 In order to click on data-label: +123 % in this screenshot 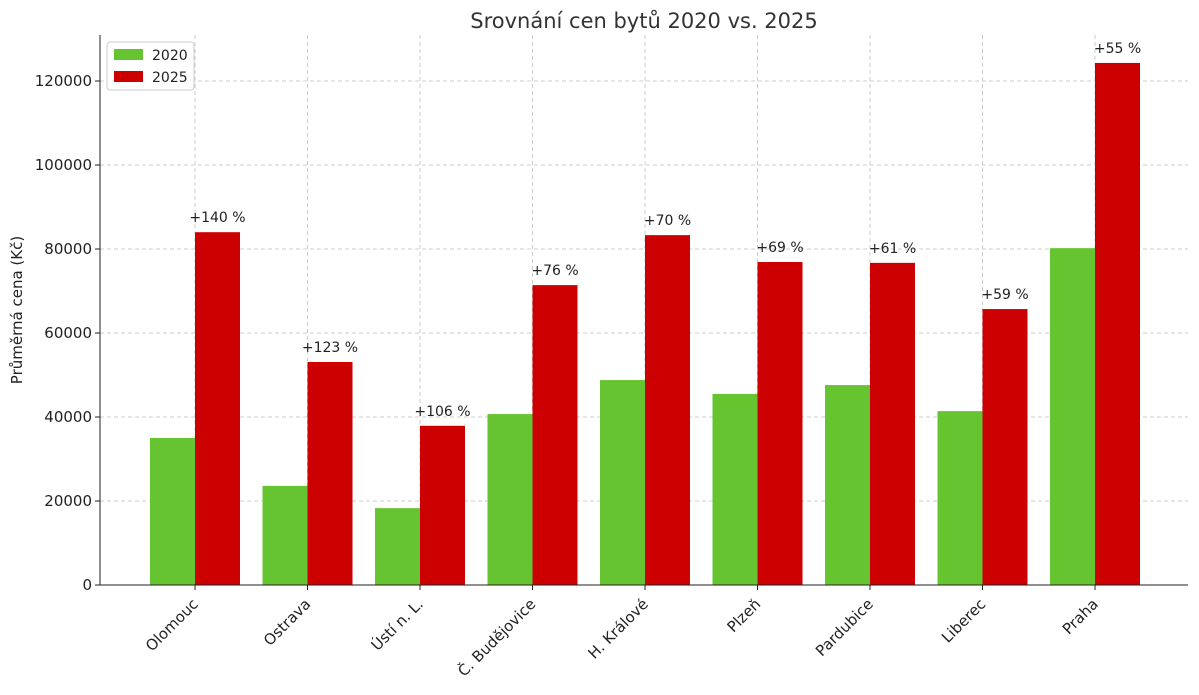, I will do `click(330, 348)`.